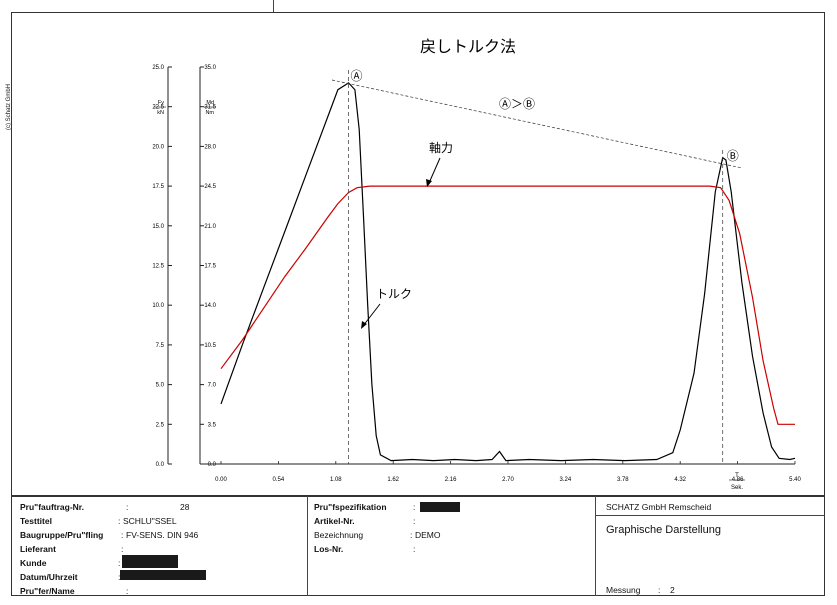 This screenshot has height=605, width=837. What do you see at coordinates (127, 591) in the screenshot?
I see `inspector-sep: :` at bounding box center [127, 591].